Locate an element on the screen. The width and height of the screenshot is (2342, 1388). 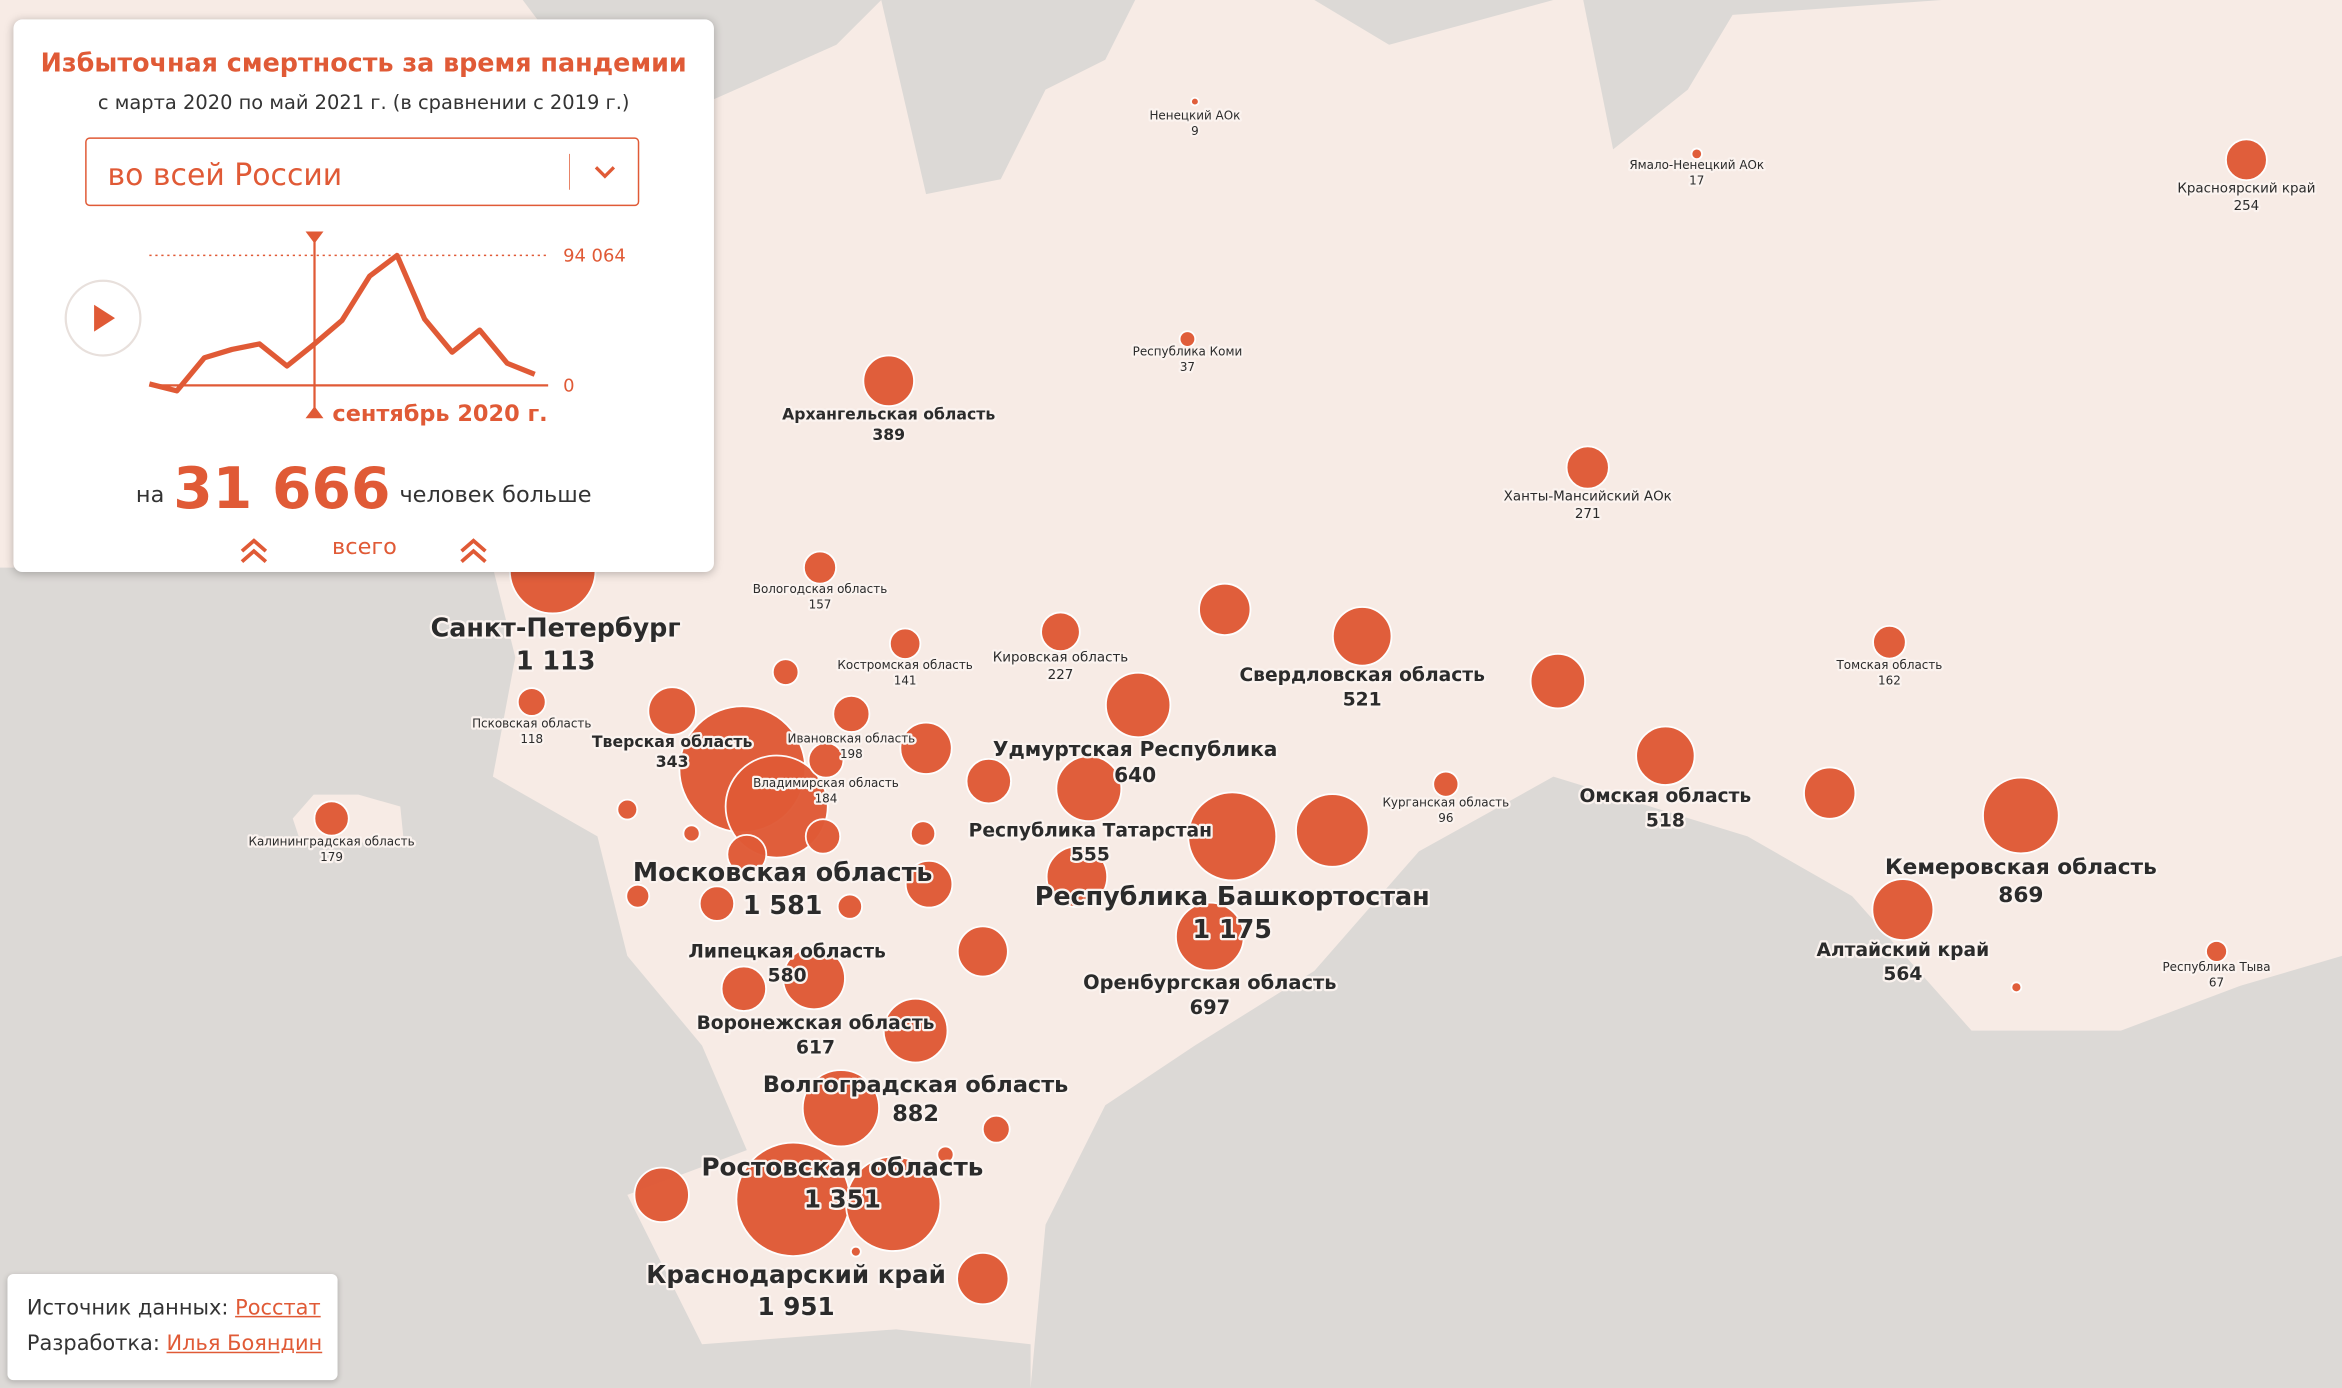
dropdown-text: во всей России is located at coordinates (225, 174).